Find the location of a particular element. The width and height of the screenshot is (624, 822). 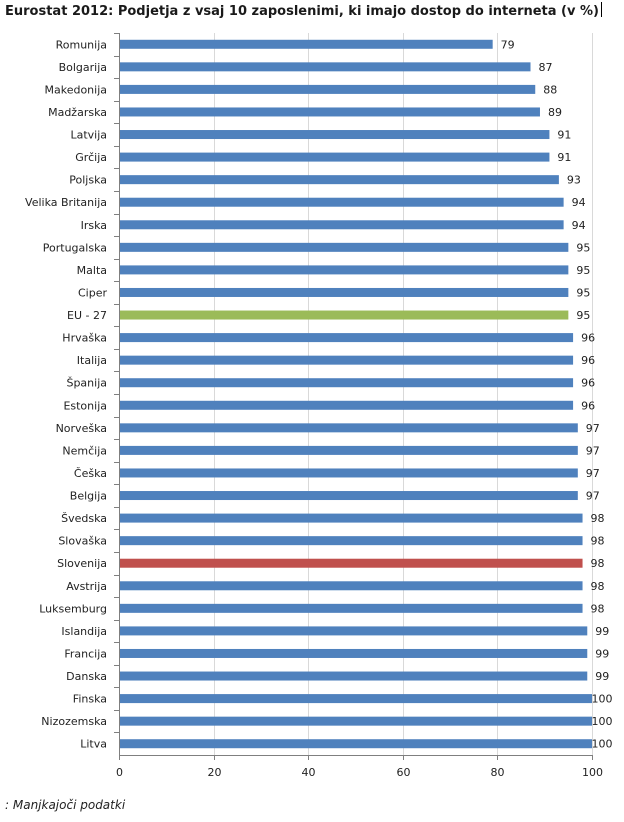

value-label-ciper: 95 is located at coordinates (583, 292).